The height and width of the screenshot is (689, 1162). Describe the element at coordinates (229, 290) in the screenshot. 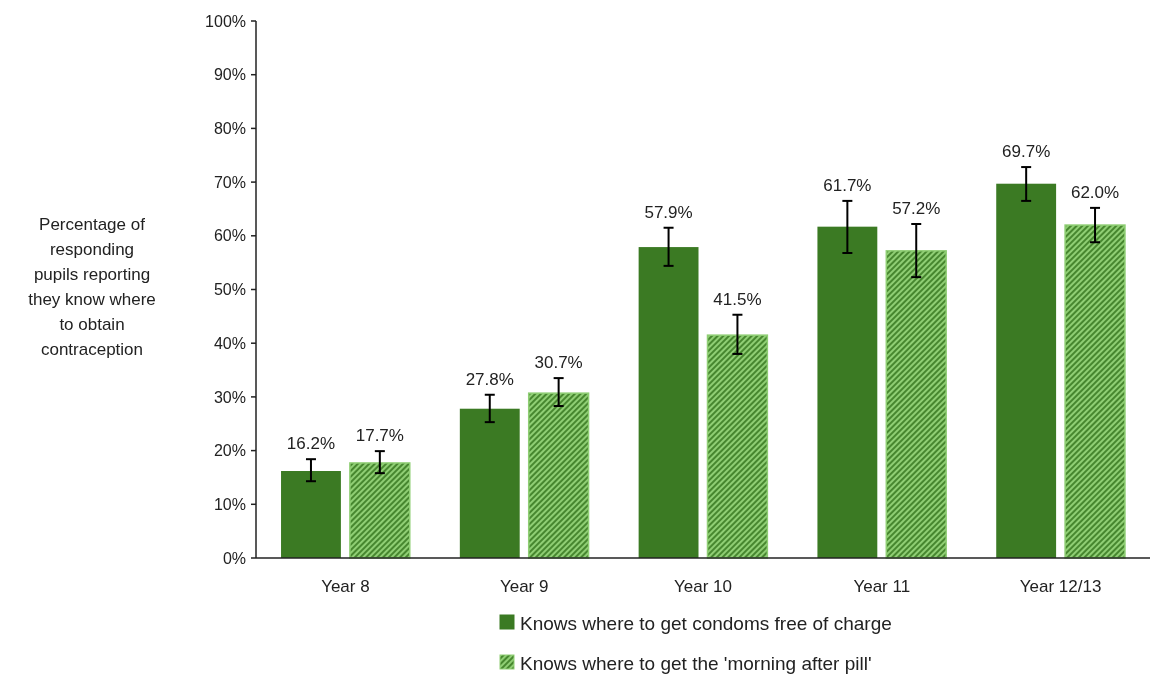

I see `y-tick-label: 50%` at that location.